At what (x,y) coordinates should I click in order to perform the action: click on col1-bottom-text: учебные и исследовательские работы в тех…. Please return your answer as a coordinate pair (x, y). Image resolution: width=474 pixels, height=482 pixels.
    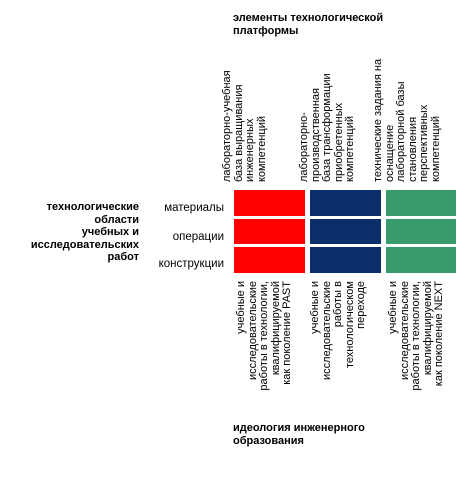
    Looking at the image, I should click on (264, 336).